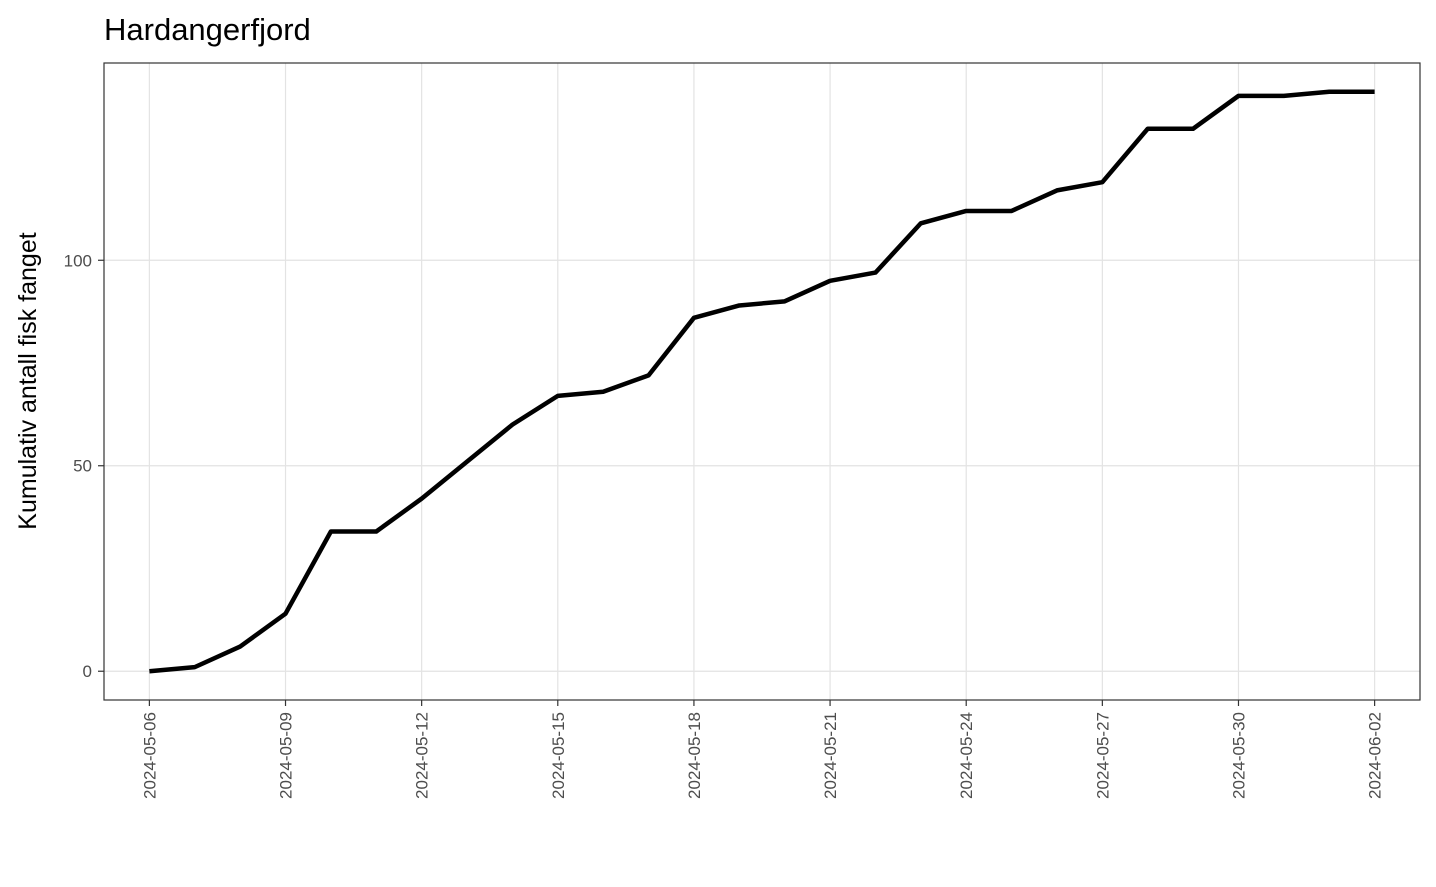 This screenshot has height=887, width=1436. I want to click on x-tick-label: 2024-05-09, so click(286, 755).